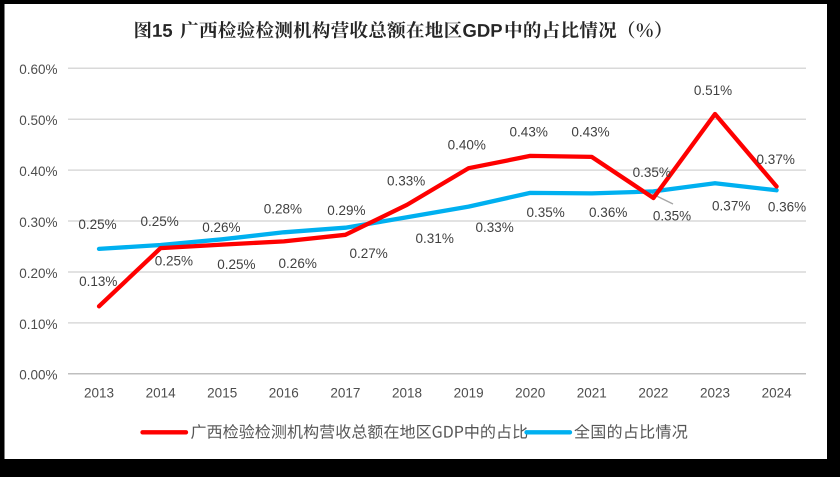 The height and width of the screenshot is (477, 840). What do you see at coordinates (368, 253) in the screenshot?
I see `svg-text: 0.27%` at bounding box center [368, 253].